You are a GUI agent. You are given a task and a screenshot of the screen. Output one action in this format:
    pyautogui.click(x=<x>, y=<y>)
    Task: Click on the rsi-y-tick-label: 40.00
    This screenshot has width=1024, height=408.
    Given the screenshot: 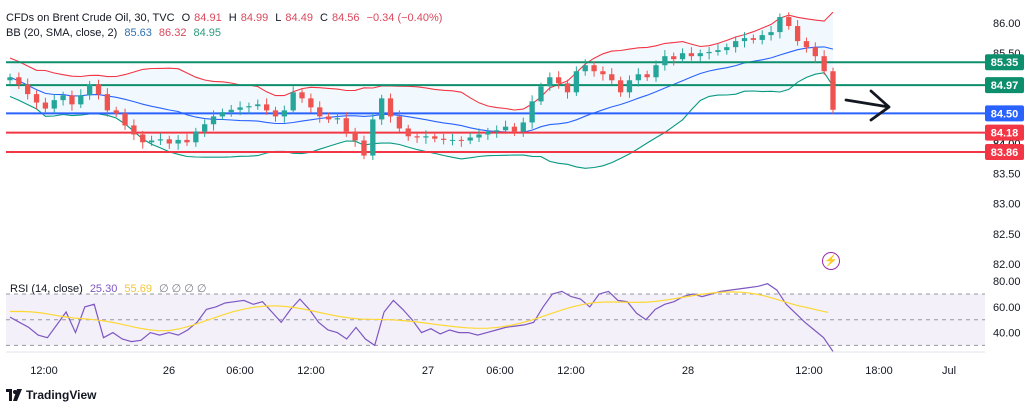 What is the action you would take?
    pyautogui.click(x=1007, y=334)
    